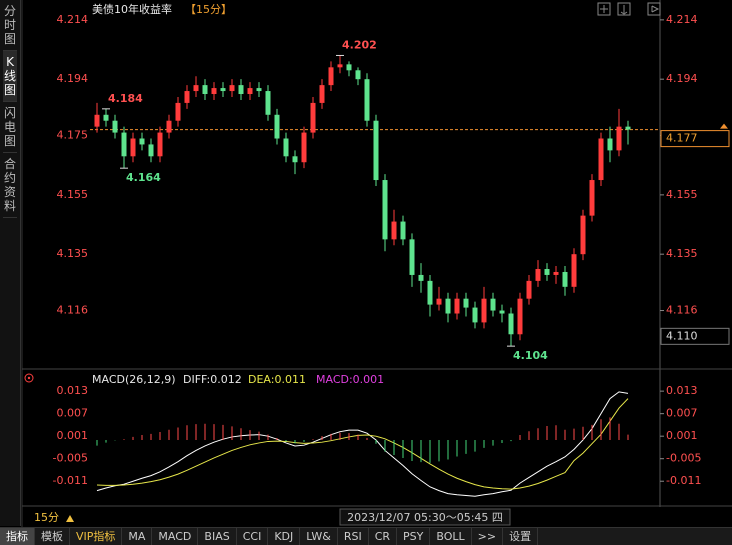 The width and height of the screenshot is (732, 545). Describe the element at coordinates (17, 536) in the screenshot. I see `tab: 指标` at that location.